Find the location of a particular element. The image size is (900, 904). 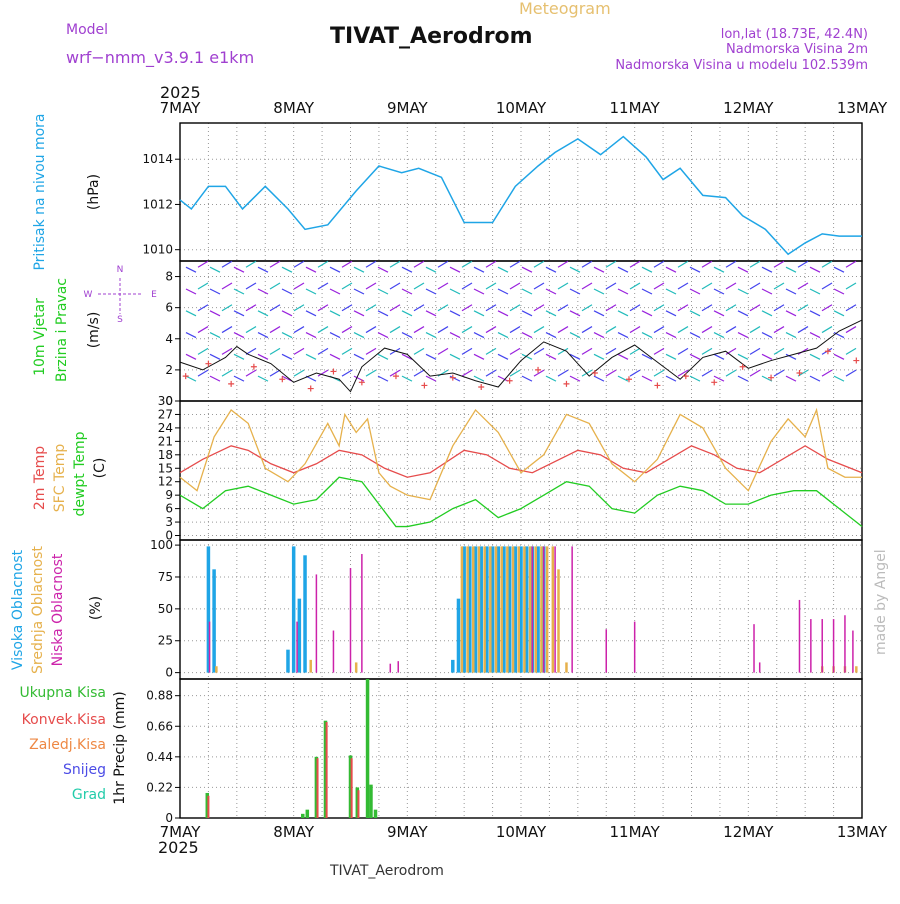

y-tick-label: 18 is located at coordinates (165, 455).